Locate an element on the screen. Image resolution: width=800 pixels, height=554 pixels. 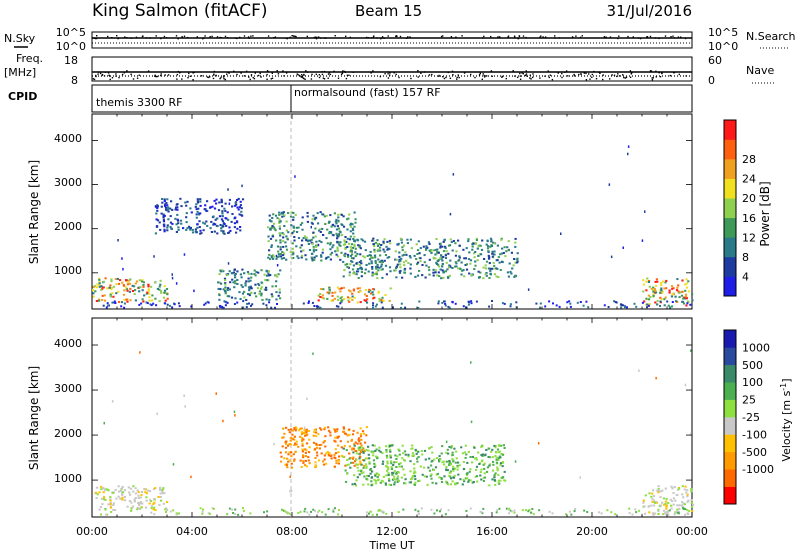
power-colorbar-tick: 28 is located at coordinates (749, 159).